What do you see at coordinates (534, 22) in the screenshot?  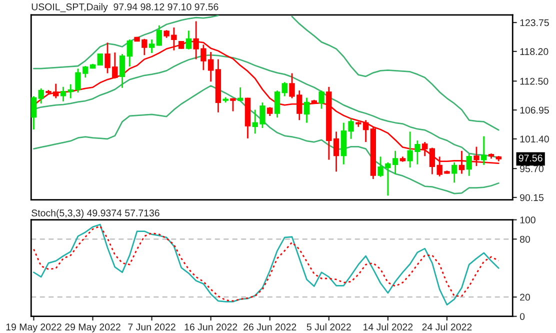 I see `y-tick-label: 123.75` at bounding box center [534, 22].